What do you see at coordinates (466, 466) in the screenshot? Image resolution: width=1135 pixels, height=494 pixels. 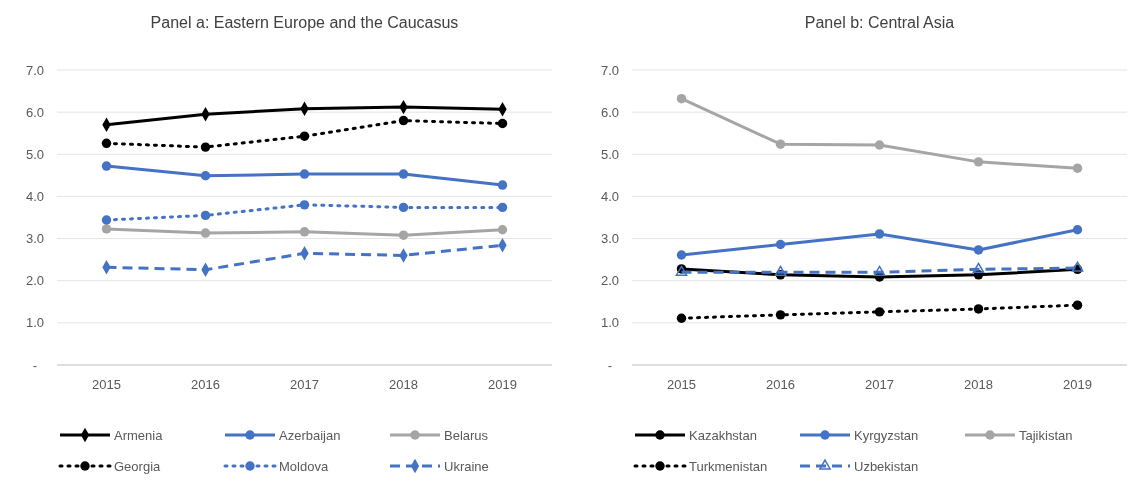 I see `legend-label: Ukraine` at bounding box center [466, 466].